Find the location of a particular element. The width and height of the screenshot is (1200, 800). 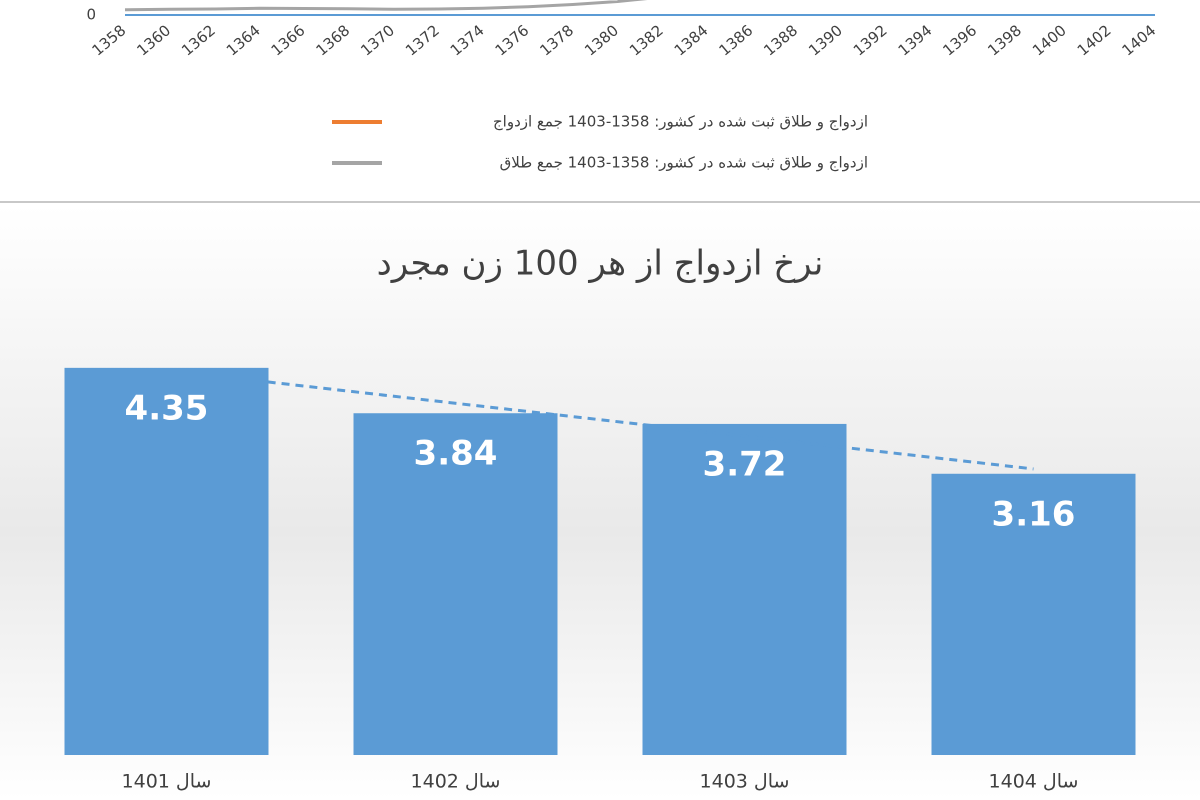

x-tick-label: سال 1403 is located at coordinates (745, 782).